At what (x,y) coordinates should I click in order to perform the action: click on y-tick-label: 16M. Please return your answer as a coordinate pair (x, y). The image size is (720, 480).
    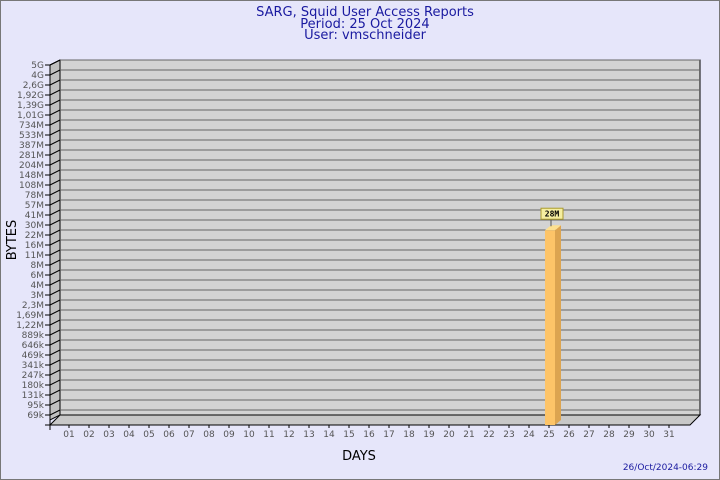
    Looking at the image, I should click on (34, 246).